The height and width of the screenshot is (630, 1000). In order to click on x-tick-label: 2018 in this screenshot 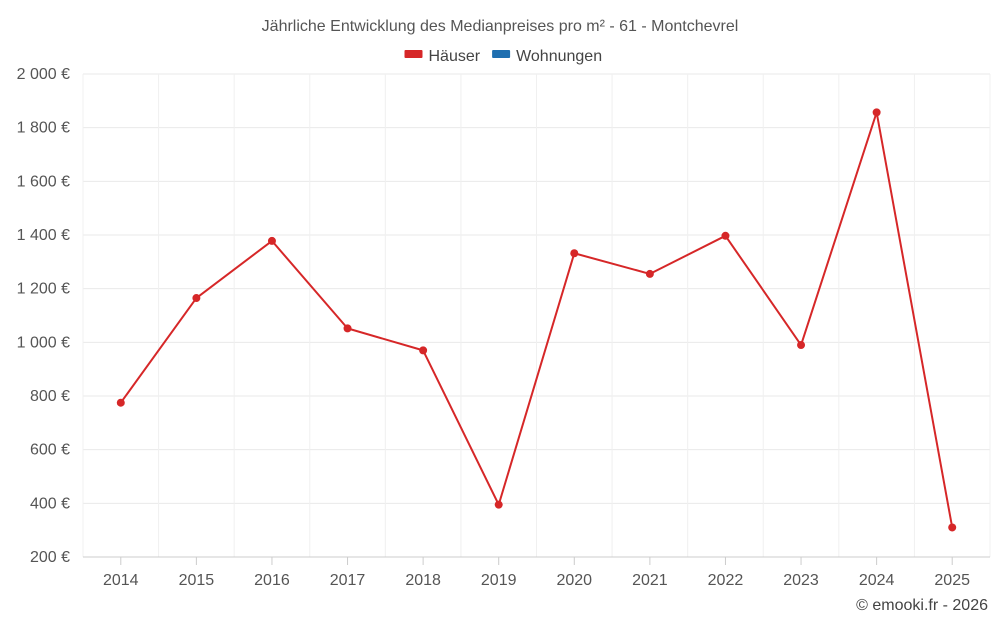, I will do `click(423, 580)`.